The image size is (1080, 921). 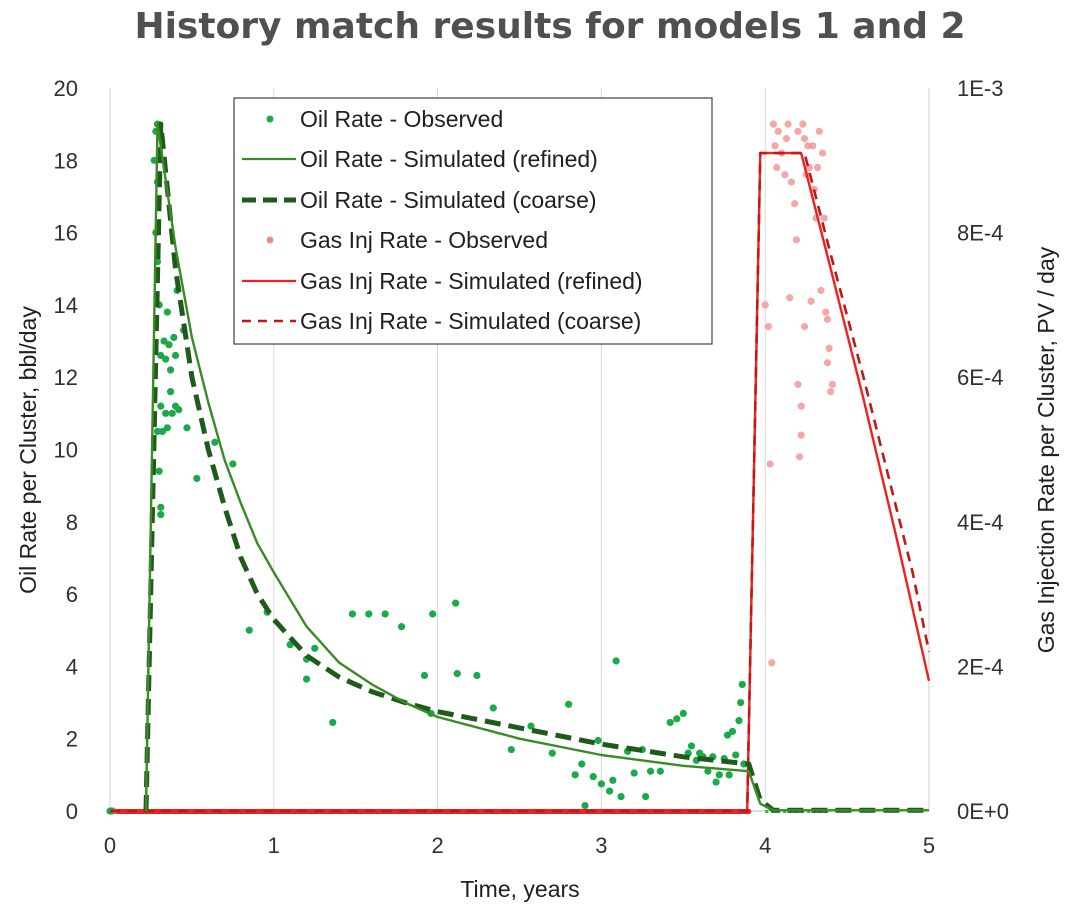 What do you see at coordinates (72, 811) in the screenshot?
I see `y-left-tick-label: 0` at bounding box center [72, 811].